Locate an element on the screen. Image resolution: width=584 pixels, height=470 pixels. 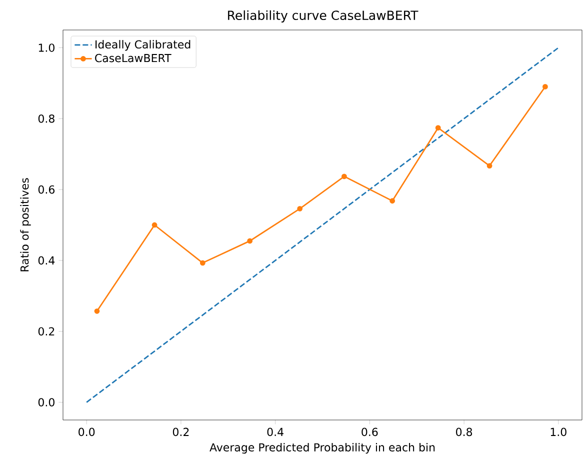
y-tick-label: 0.8 is located at coordinates (46, 118).